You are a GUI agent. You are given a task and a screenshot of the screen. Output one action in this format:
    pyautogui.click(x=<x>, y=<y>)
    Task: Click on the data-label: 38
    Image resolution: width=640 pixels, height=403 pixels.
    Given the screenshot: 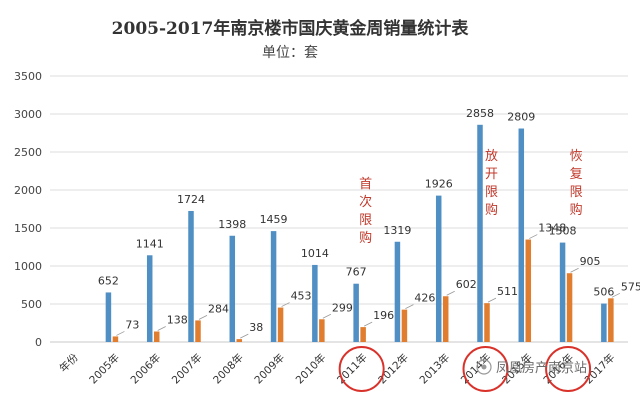 What is the action you would take?
    pyautogui.click(x=256, y=327)
    